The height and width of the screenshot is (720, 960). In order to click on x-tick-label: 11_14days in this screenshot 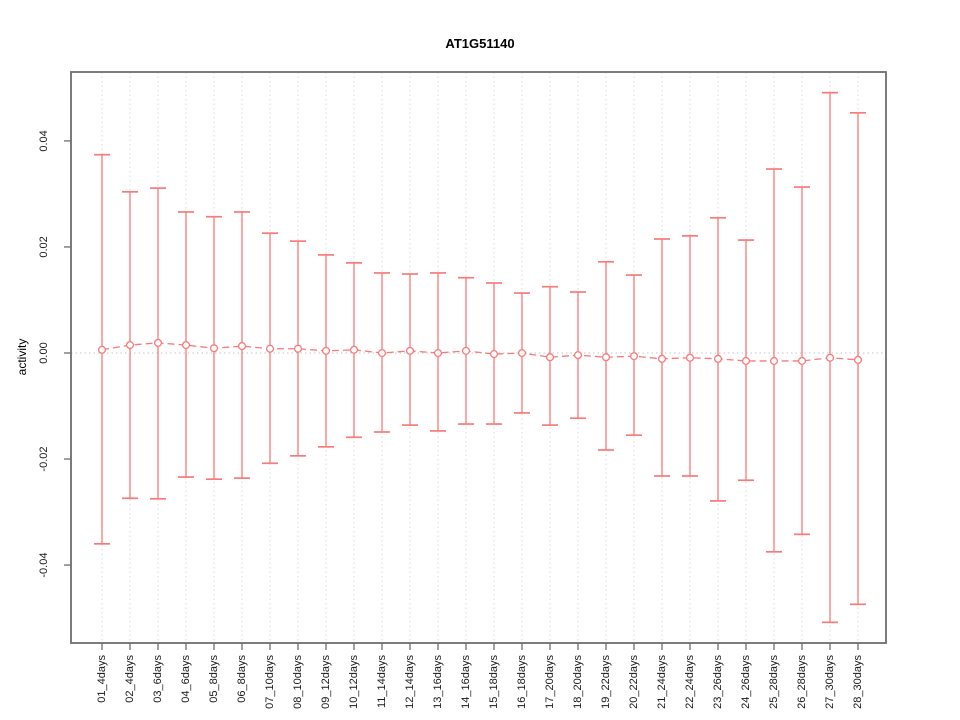, I will do `click(382, 682)`.